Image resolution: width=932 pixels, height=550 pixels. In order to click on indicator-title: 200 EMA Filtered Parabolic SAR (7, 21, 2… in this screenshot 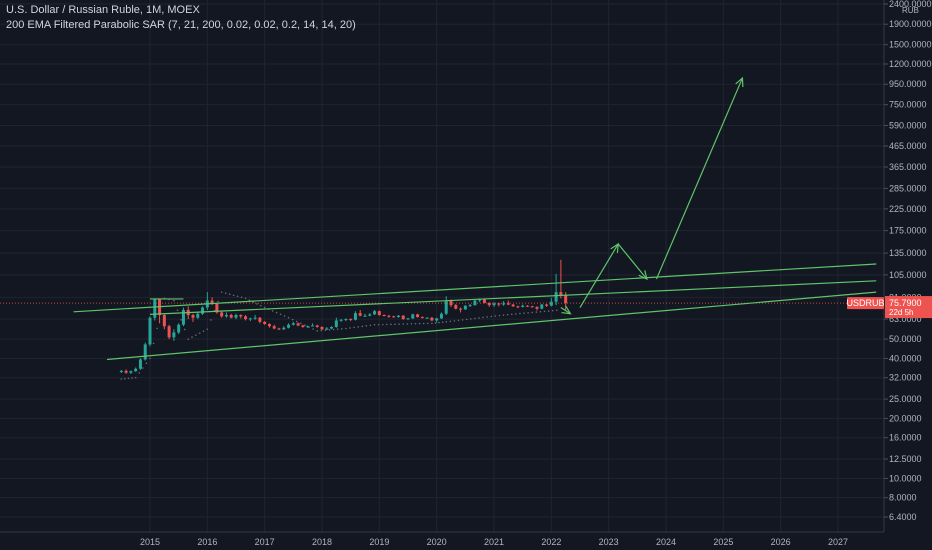, I will do `click(181, 25)`.